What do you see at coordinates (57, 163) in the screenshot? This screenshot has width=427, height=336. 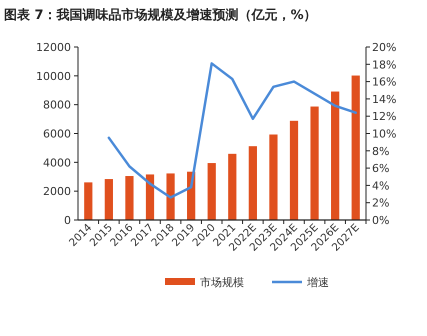 I see `y-tick-label: 4000` at bounding box center [57, 163].